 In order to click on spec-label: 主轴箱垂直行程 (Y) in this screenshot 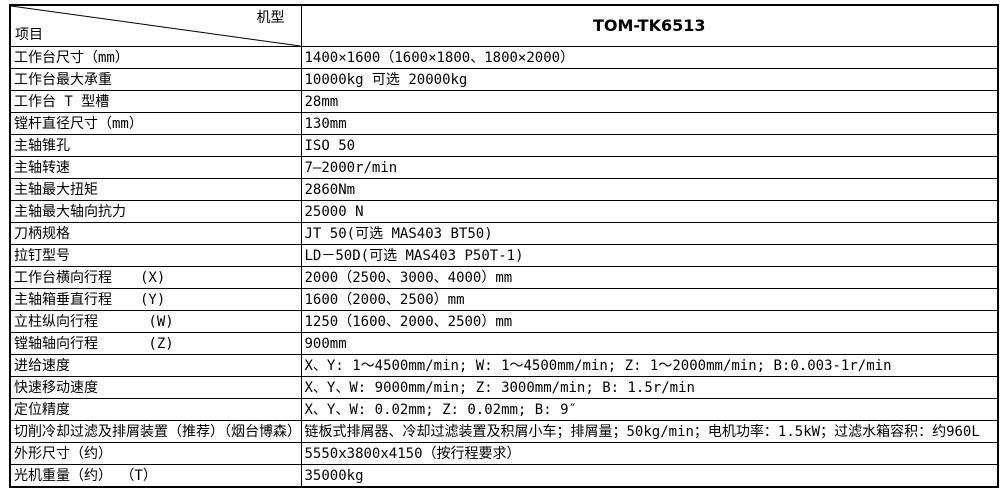, I will do `click(155, 299)`.